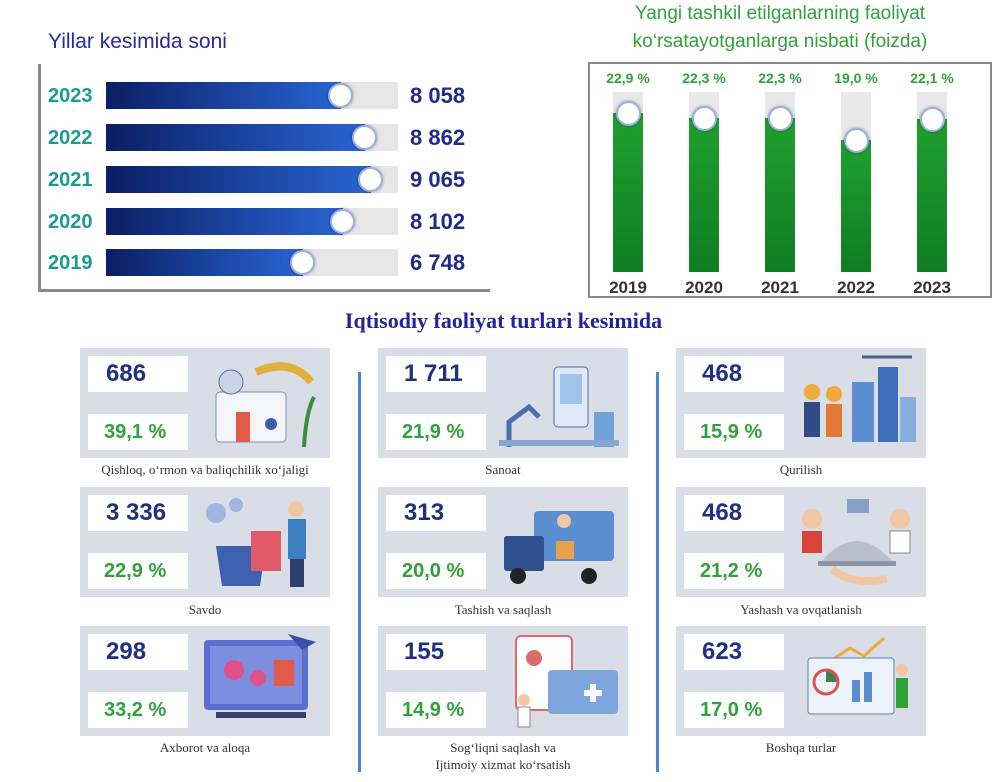 The image size is (1007, 782). I want to click on sector-share: 39,1 %, so click(138, 432).